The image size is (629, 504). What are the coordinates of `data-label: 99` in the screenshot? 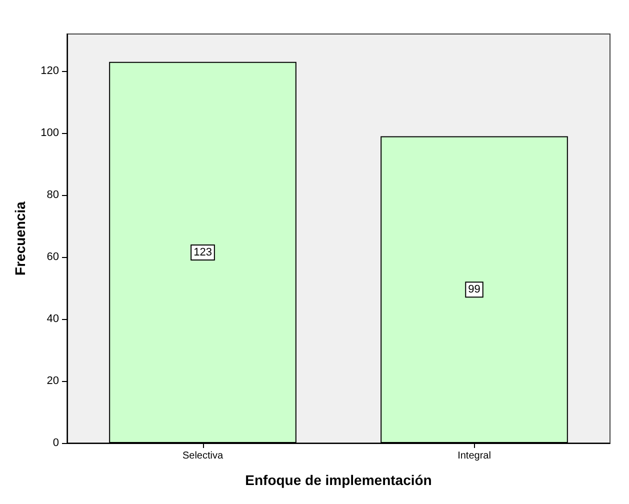 It's located at (474, 290).